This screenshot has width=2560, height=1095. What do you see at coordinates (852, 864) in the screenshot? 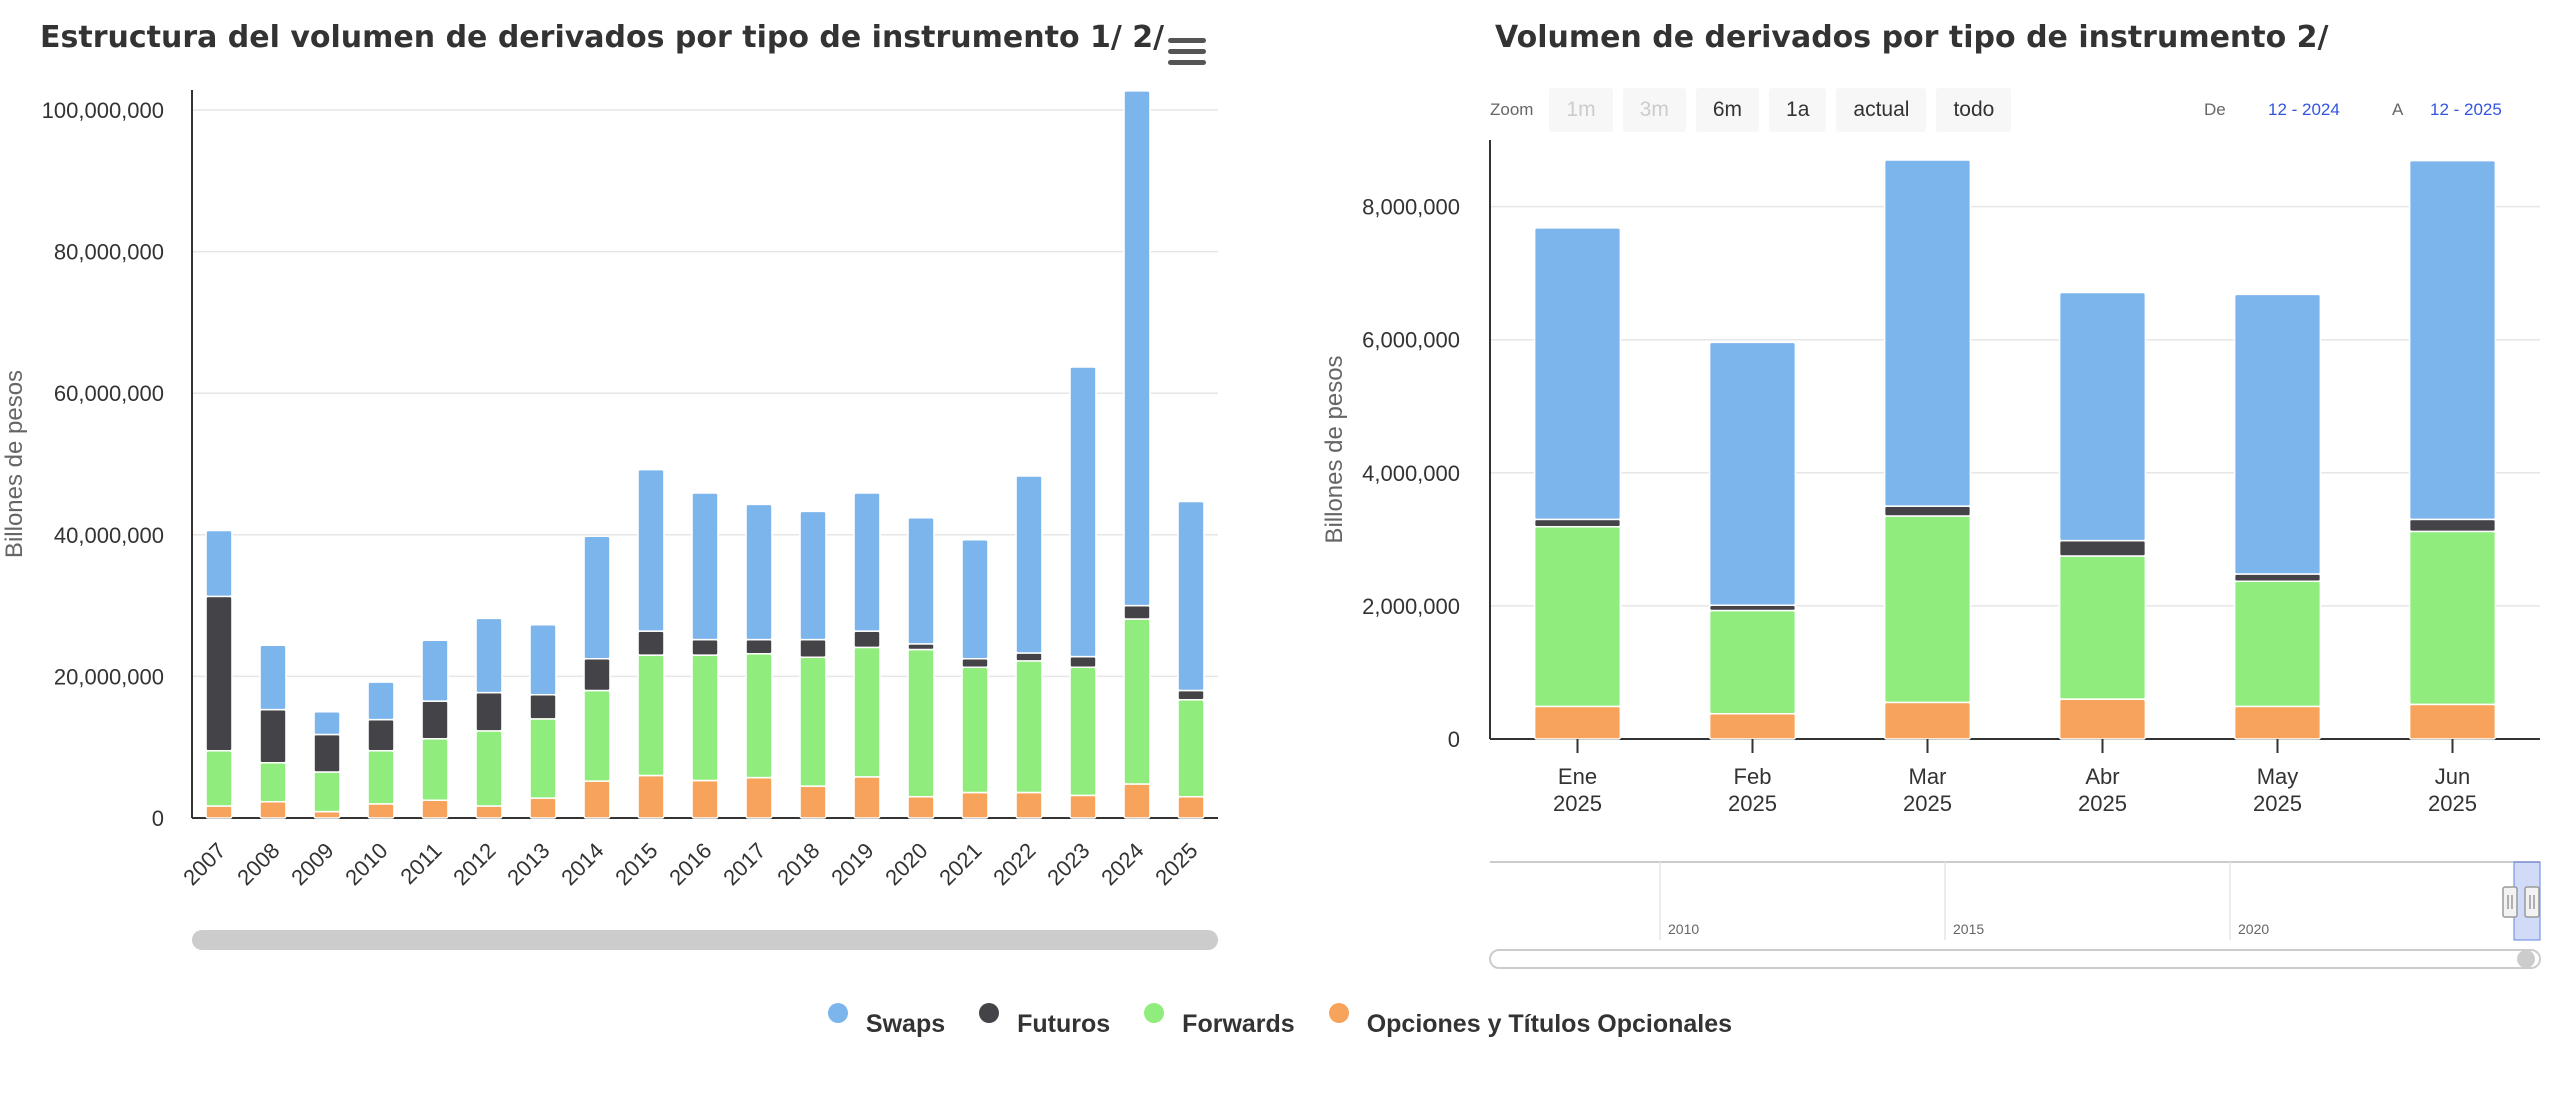
I see `x-tick-label: 2019` at bounding box center [852, 864].